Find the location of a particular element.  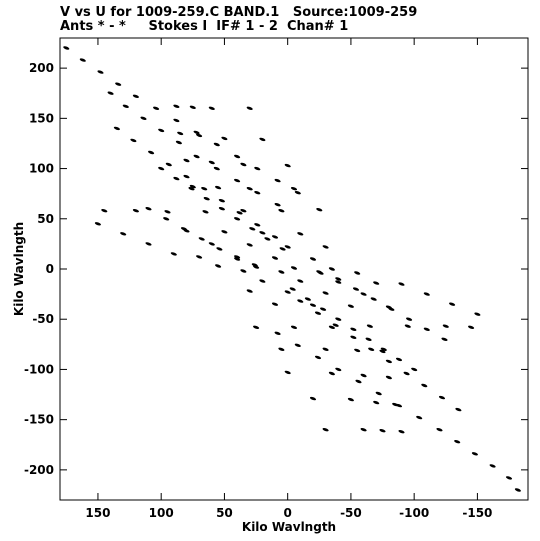

x-tick-label: -100 is located at coordinates (414, 513).